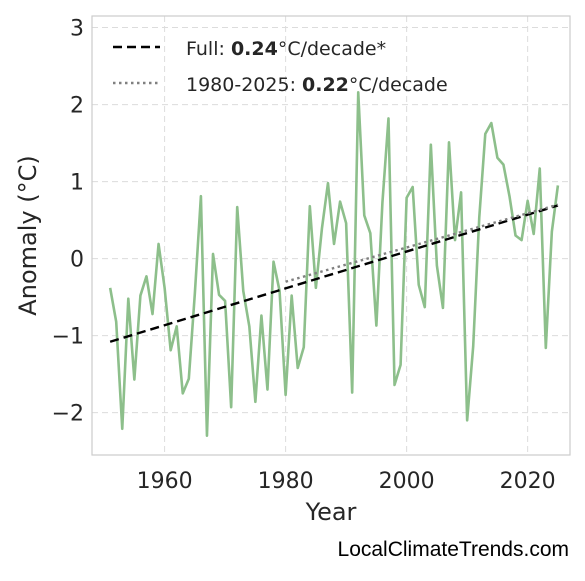  Describe the element at coordinates (77, 106) in the screenshot. I see `y-tick-label: 2` at that location.